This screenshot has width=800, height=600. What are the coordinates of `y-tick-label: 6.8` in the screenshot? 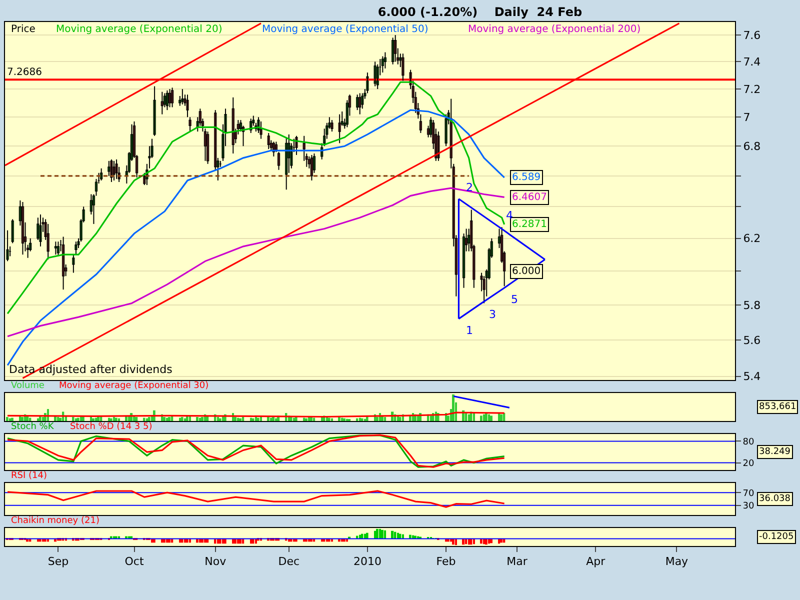 It's located at (752, 146).